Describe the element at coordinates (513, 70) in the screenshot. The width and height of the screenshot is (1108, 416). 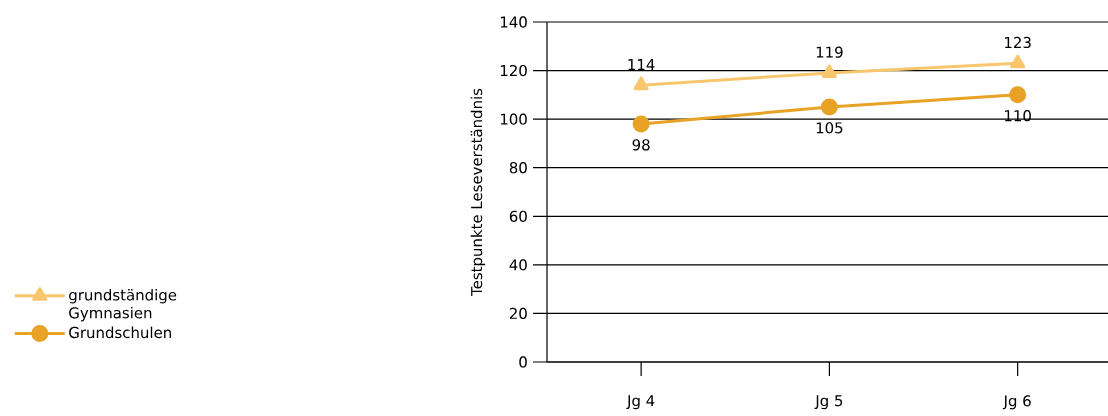
I see `y-tick-label: 120` at that location.